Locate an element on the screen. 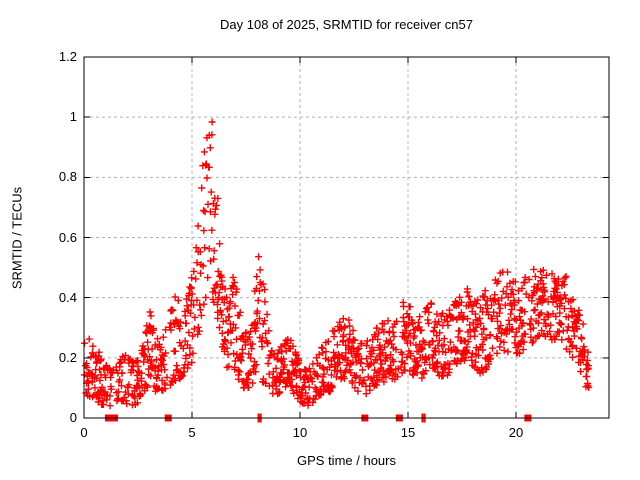 The image size is (640, 480). x-tick-label: 0 is located at coordinates (84, 432).